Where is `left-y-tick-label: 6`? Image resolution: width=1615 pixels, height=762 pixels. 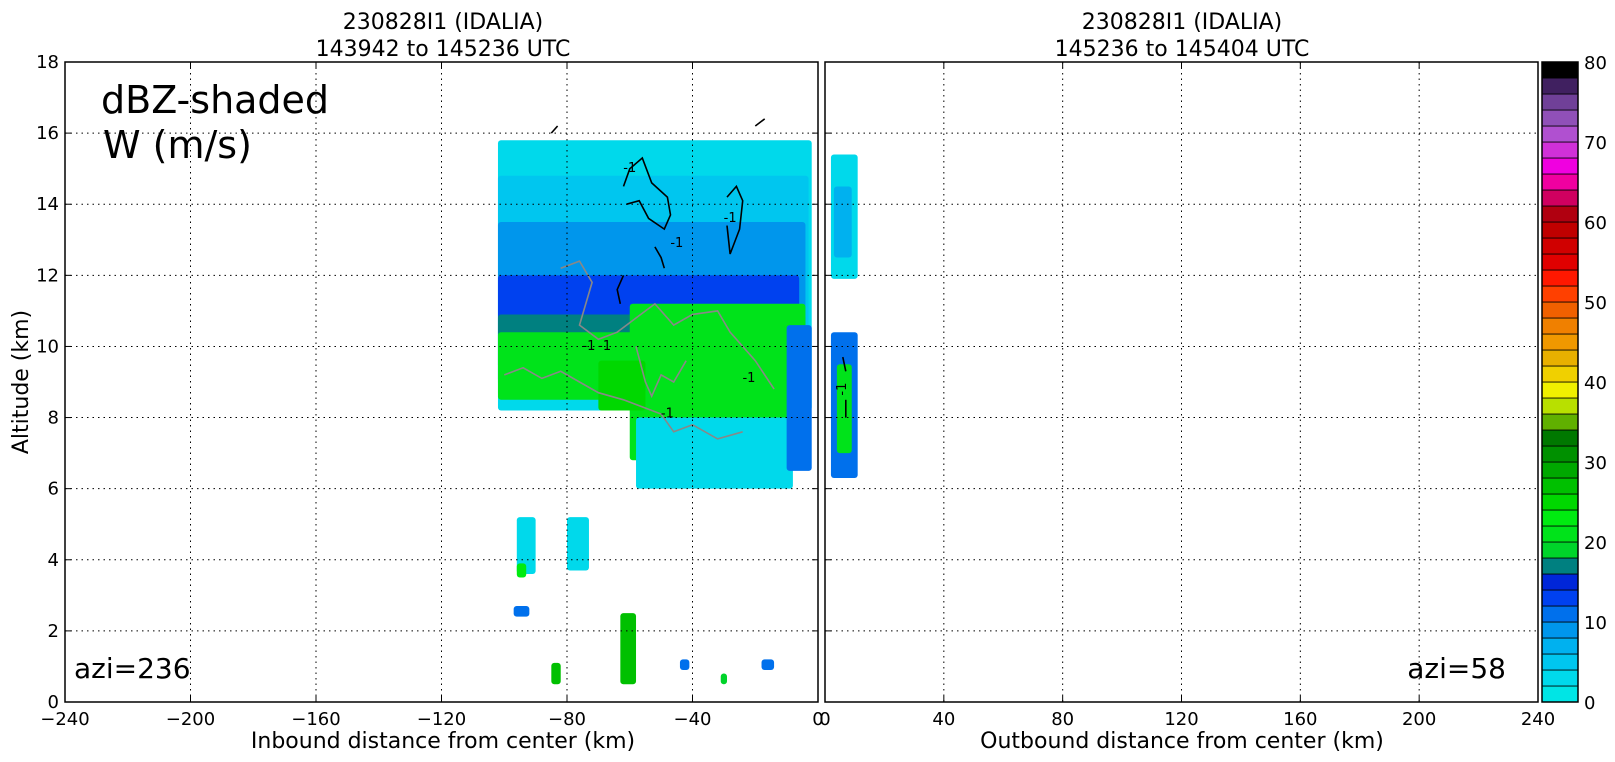 left-y-tick-label: 6 is located at coordinates (53, 489).